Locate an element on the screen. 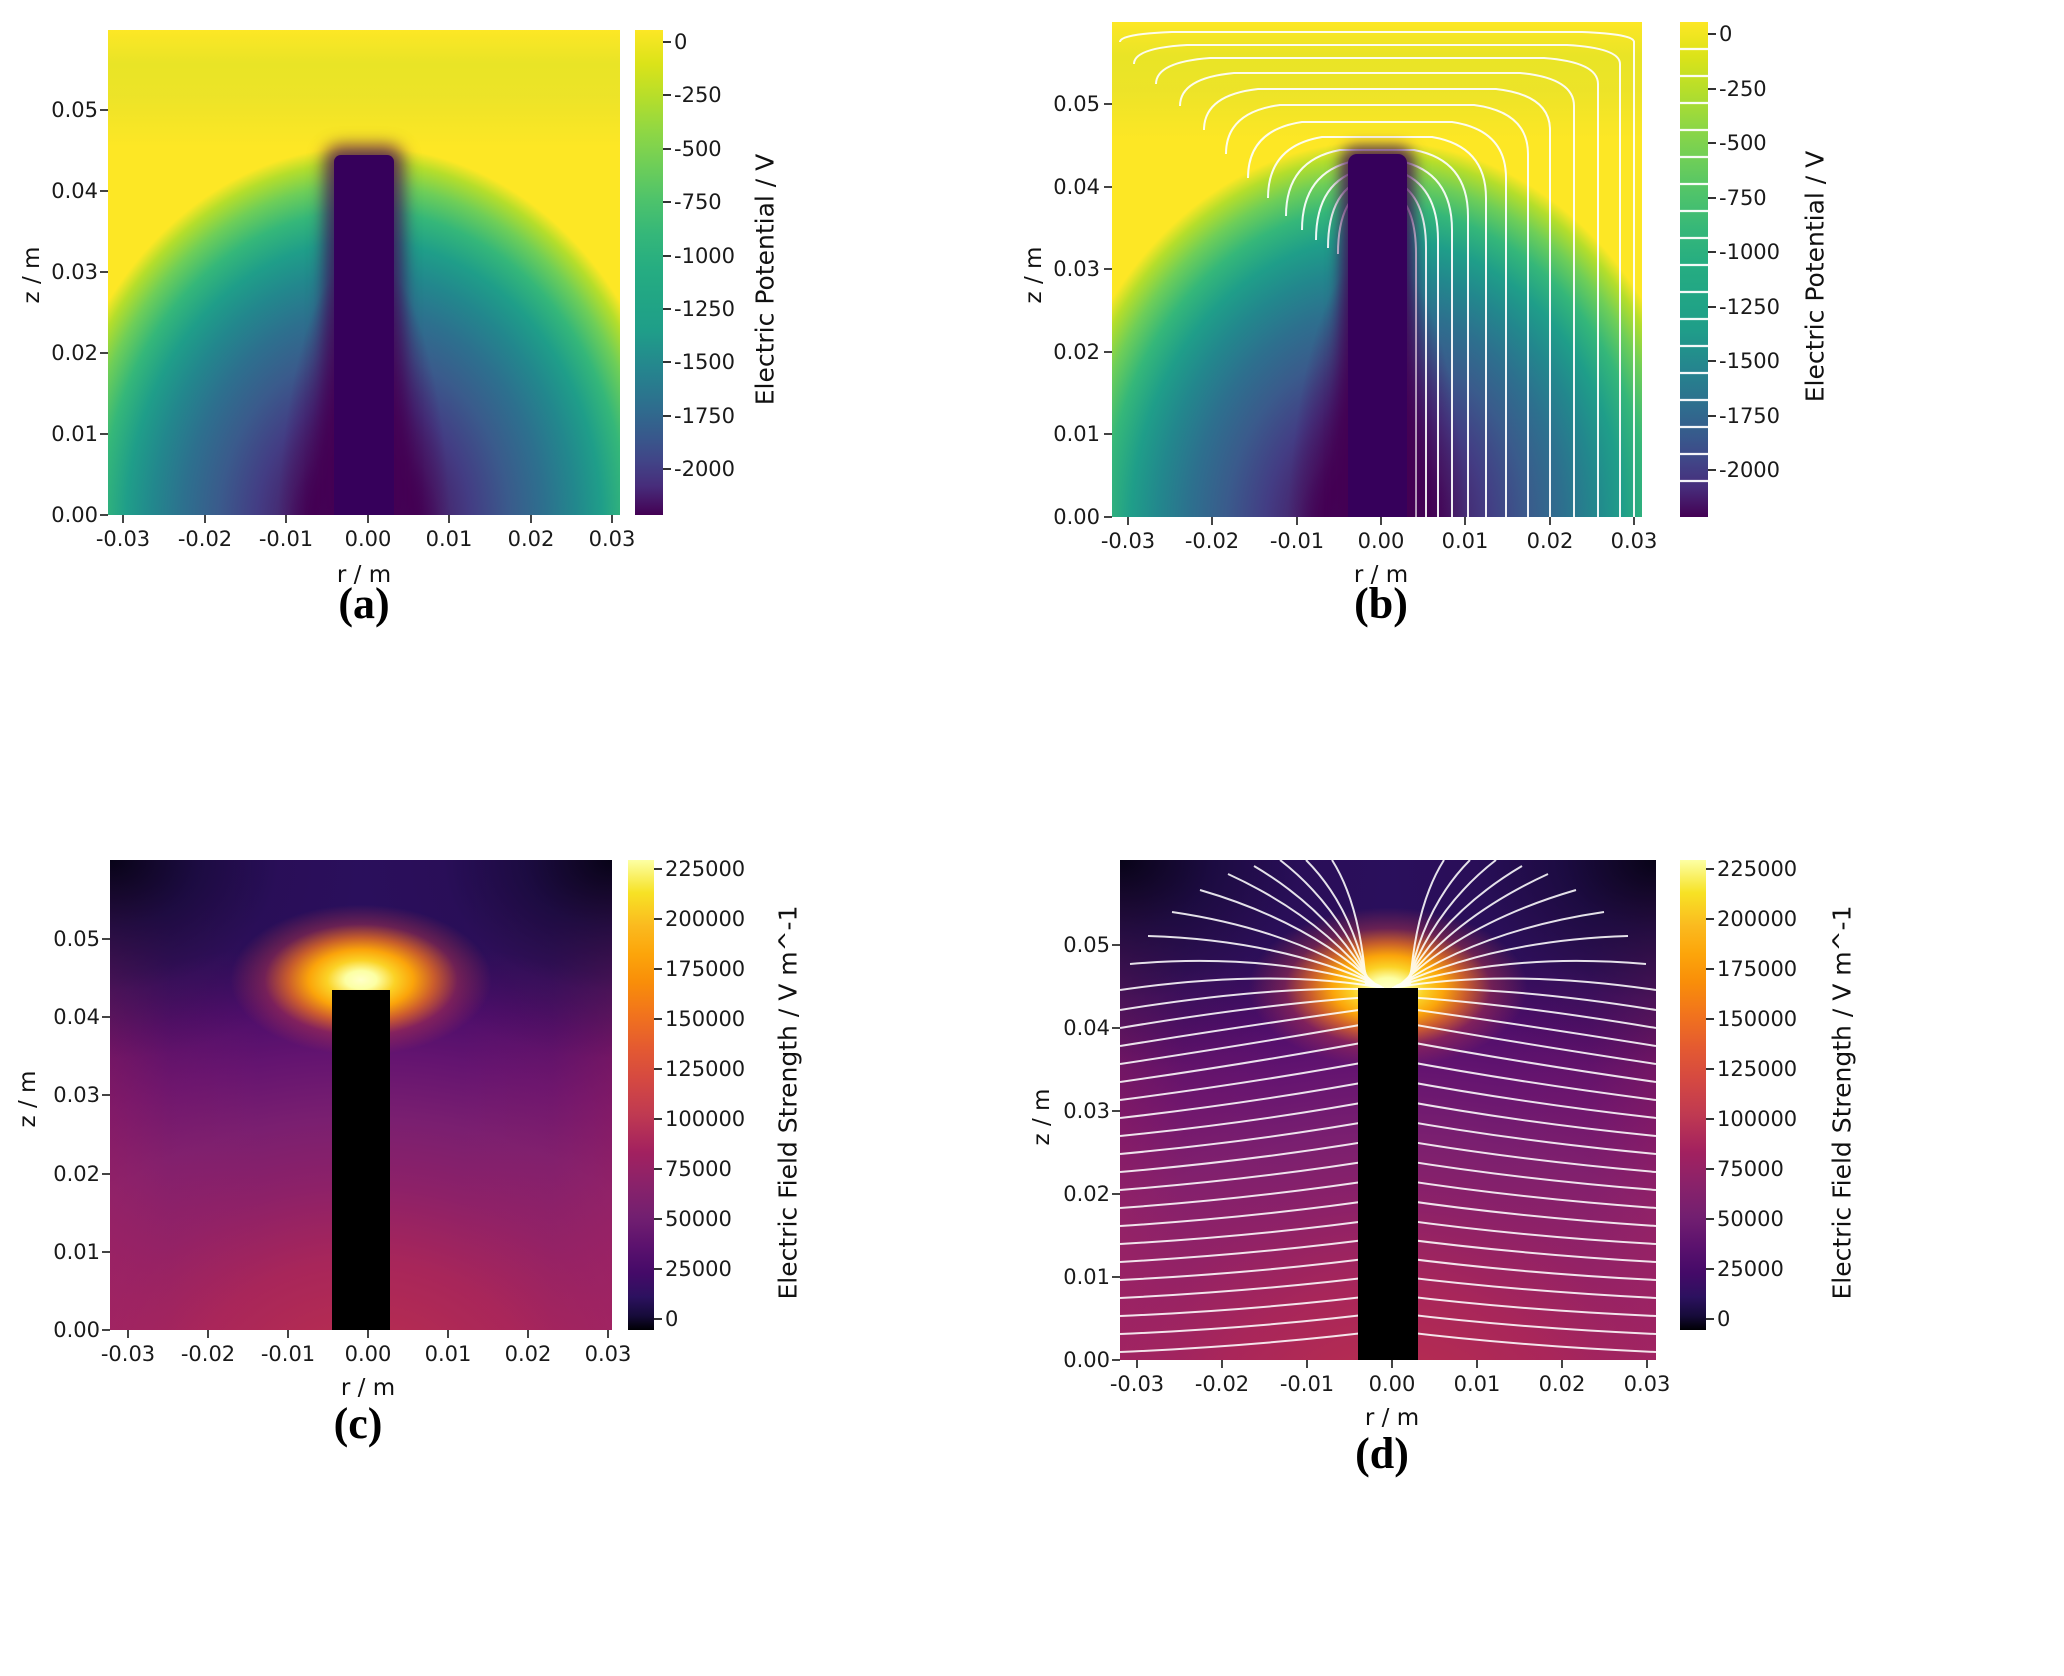 The width and height of the screenshot is (2064, 1676). panel-a-colorbar-label: Electric Potential / V is located at coordinates (765, 279).